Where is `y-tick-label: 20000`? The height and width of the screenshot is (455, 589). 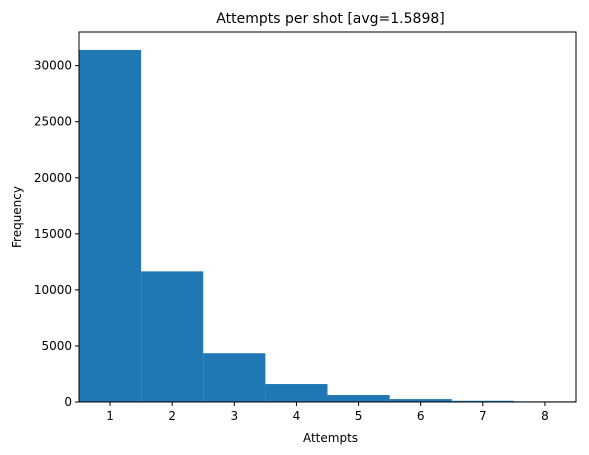 y-tick-label: 20000 is located at coordinates (53, 178).